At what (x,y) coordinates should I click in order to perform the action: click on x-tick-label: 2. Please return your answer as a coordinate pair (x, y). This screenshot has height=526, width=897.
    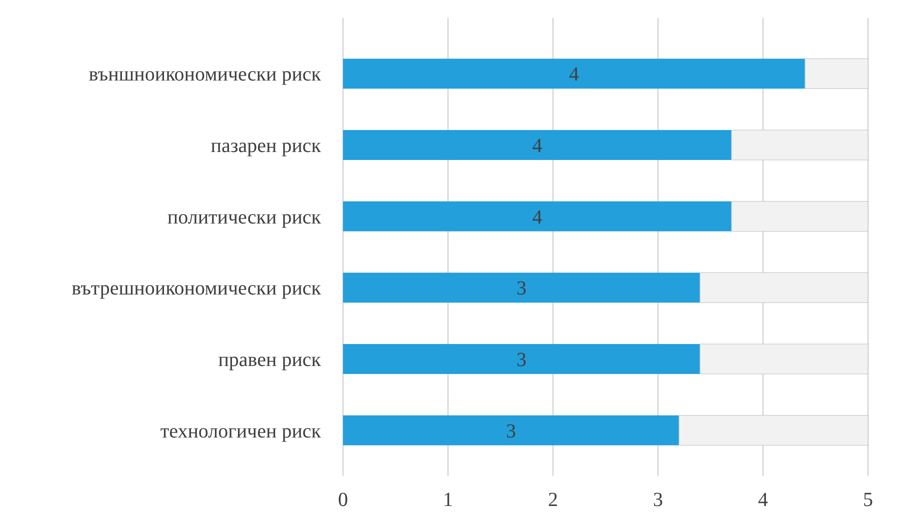
    Looking at the image, I should click on (553, 500).